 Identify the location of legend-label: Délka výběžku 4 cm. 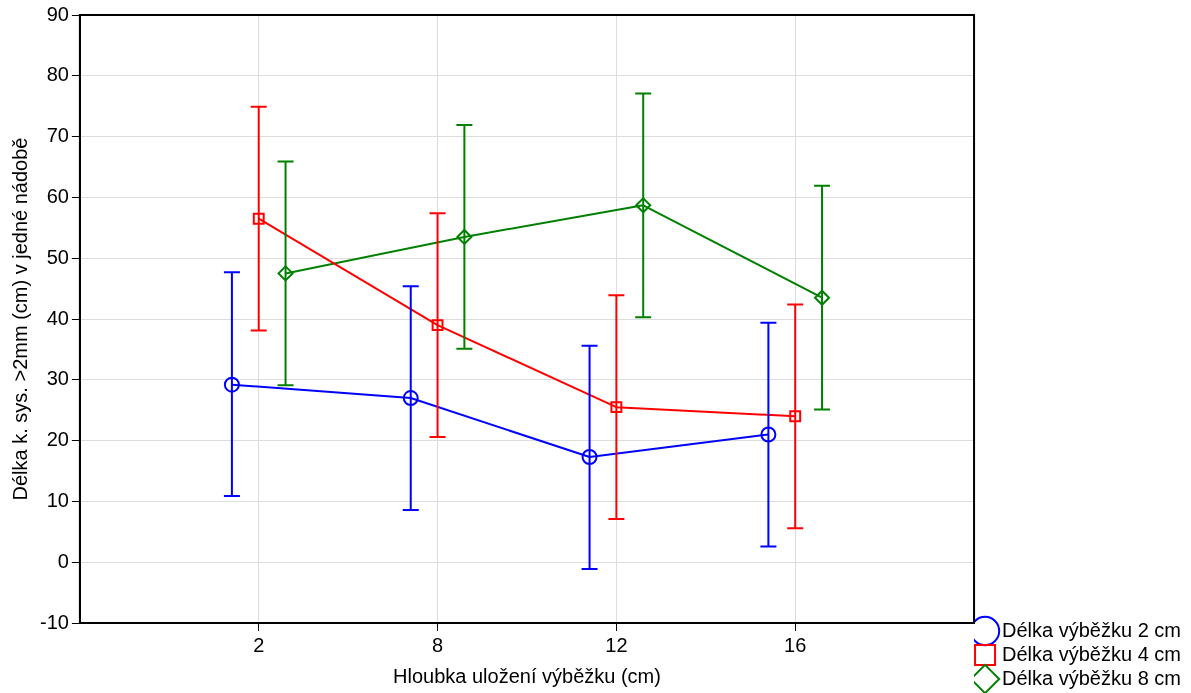
(1092, 653).